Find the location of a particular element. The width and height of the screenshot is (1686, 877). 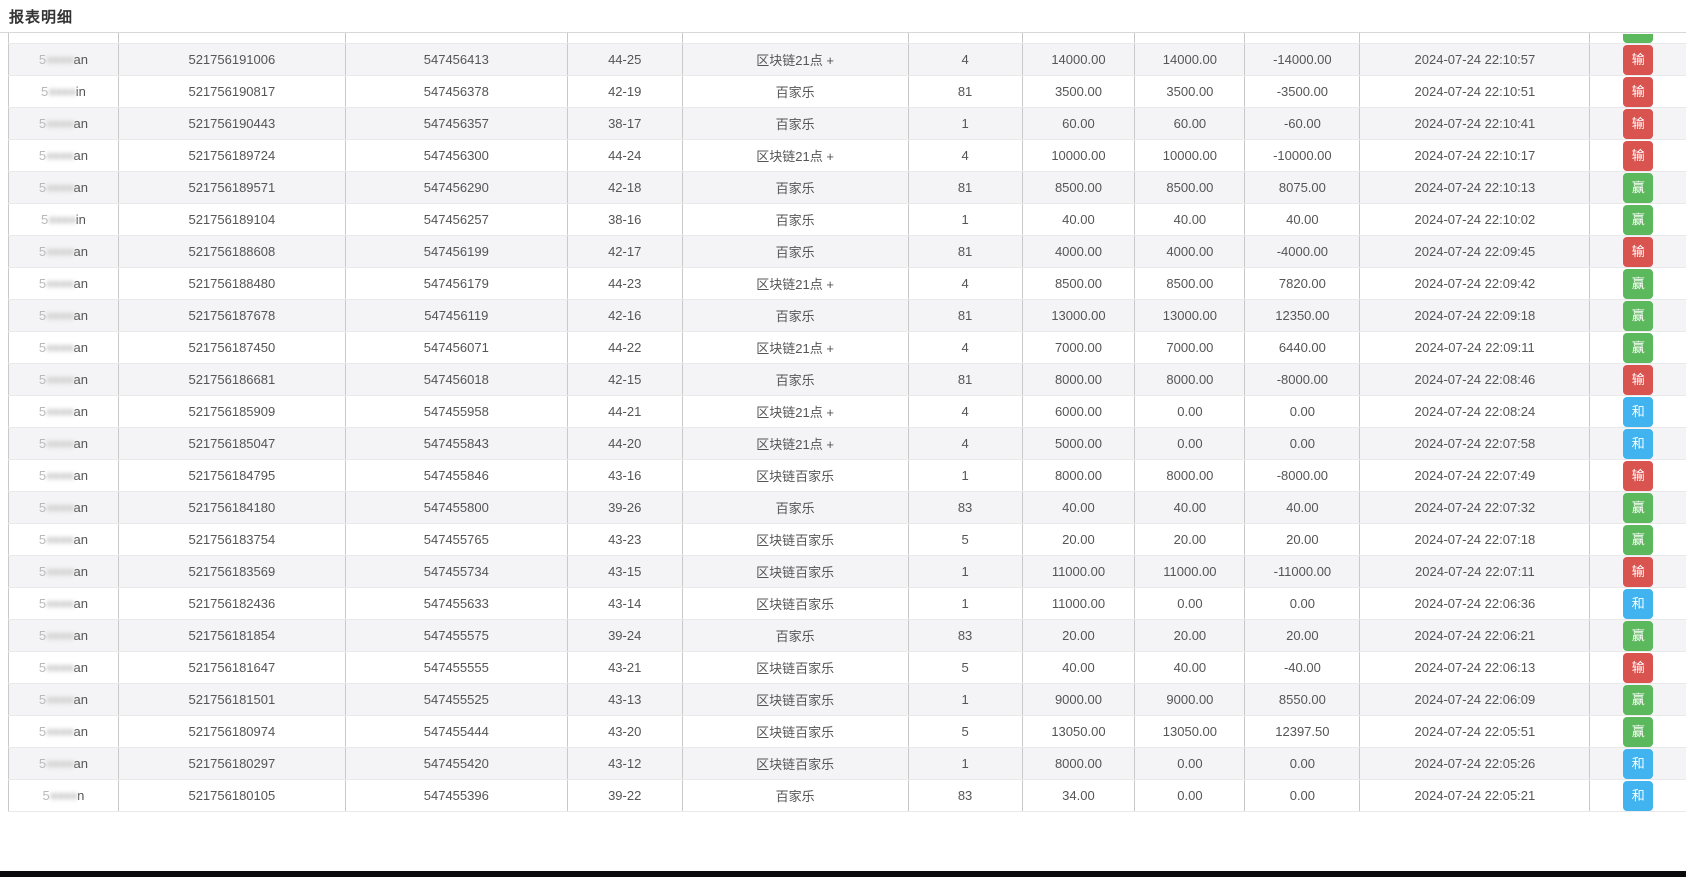

cell-order-id: 521756182436 is located at coordinates (232, 603).